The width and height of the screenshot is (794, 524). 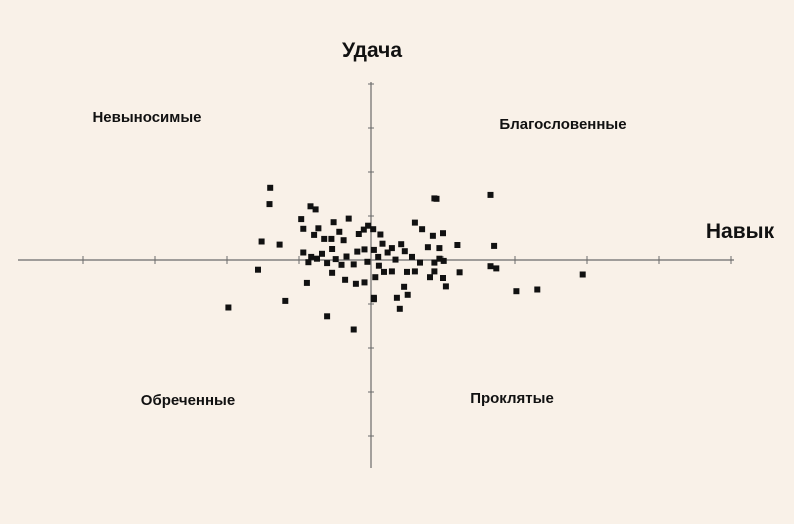 I want to click on x-axis-title: Навык, so click(x=740, y=231).